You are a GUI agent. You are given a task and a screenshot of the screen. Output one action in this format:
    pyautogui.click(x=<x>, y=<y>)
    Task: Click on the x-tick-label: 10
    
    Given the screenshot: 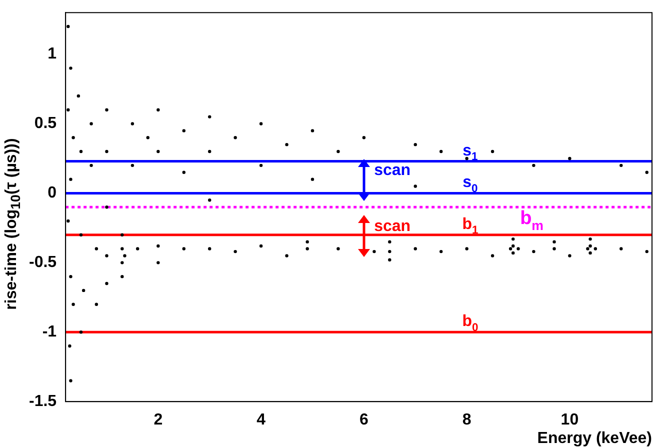 What is the action you would take?
    pyautogui.click(x=569, y=420)
    